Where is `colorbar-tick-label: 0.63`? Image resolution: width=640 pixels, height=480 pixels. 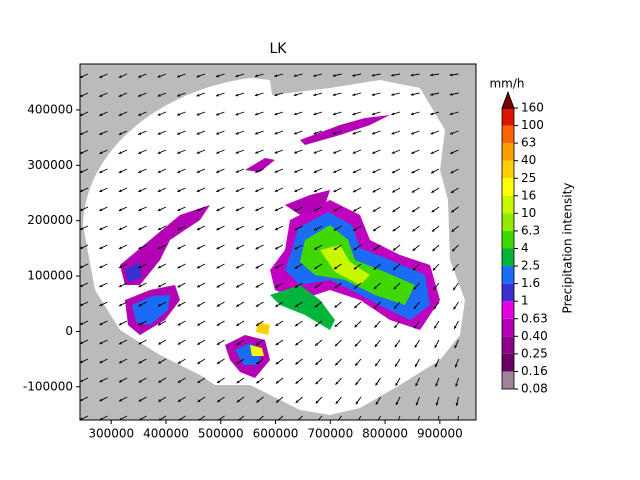 colorbar-tick-label: 0.63 is located at coordinates (534, 318).